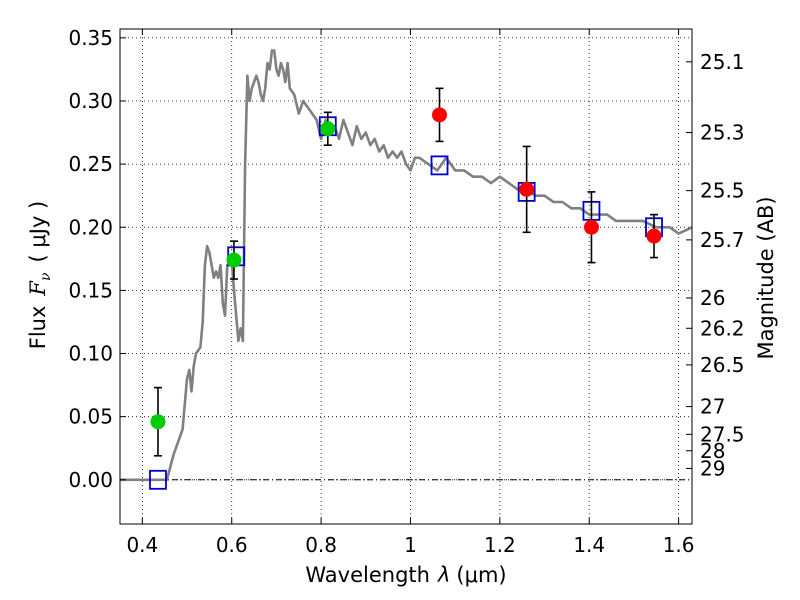 The height and width of the screenshot is (600, 800). I want to click on y-tick-label: 0.25, so click(90, 164).